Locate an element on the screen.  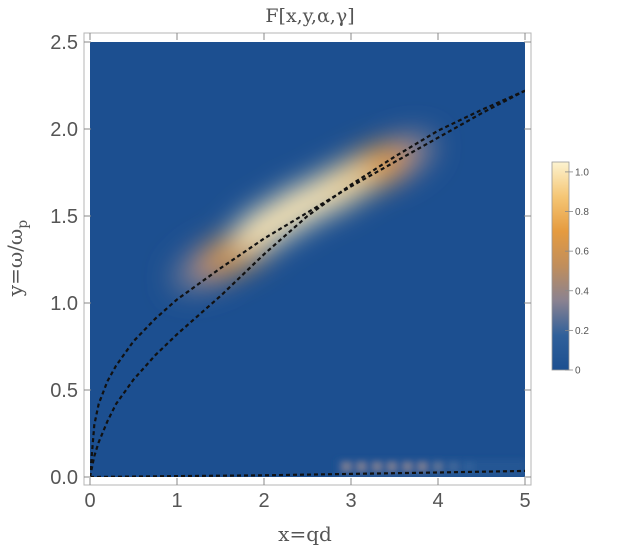
chart-title: F[x,y,α,γ] is located at coordinates (309, 16).